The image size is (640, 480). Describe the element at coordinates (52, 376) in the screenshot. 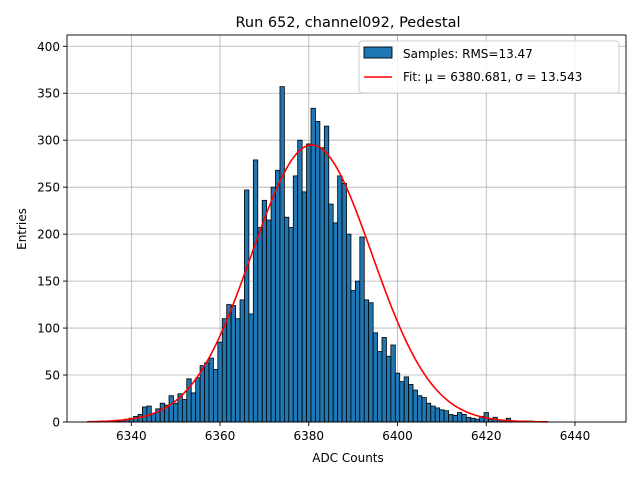

I see `y-tick-label: 50` at that location.